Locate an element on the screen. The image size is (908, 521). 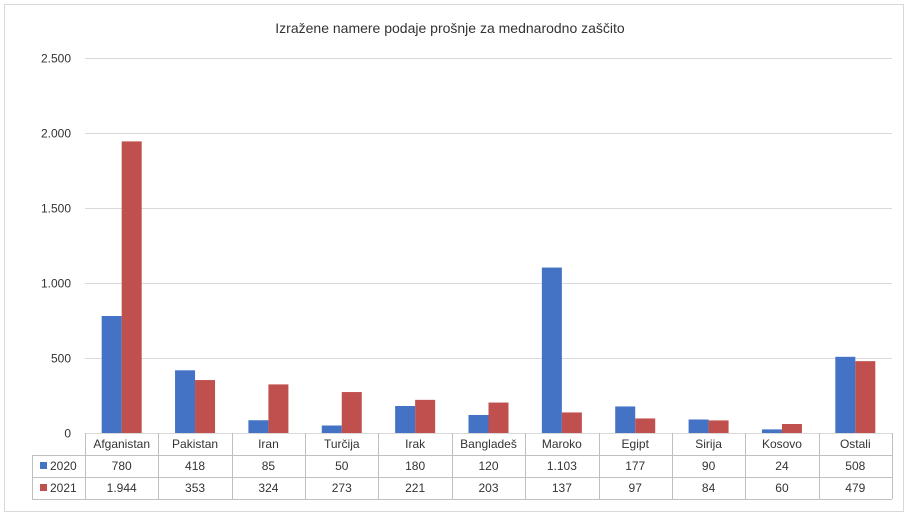
data-label: 418 is located at coordinates (195, 466).